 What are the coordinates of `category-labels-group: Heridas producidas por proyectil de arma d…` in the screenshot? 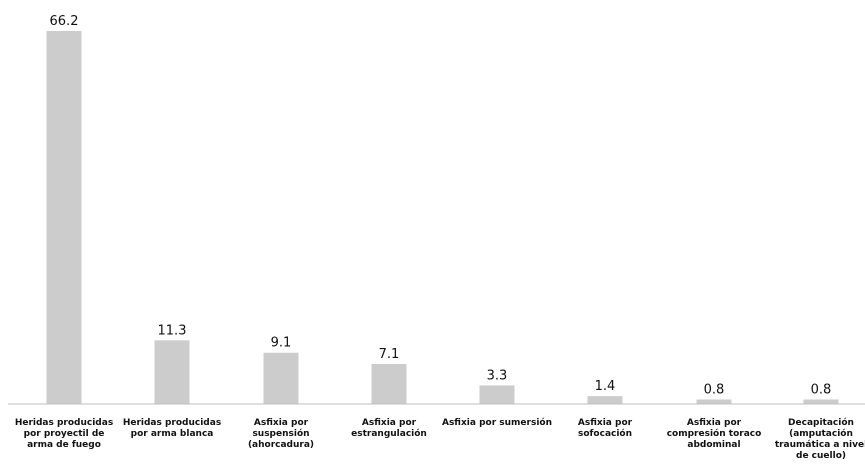 It's located at (440, 439).